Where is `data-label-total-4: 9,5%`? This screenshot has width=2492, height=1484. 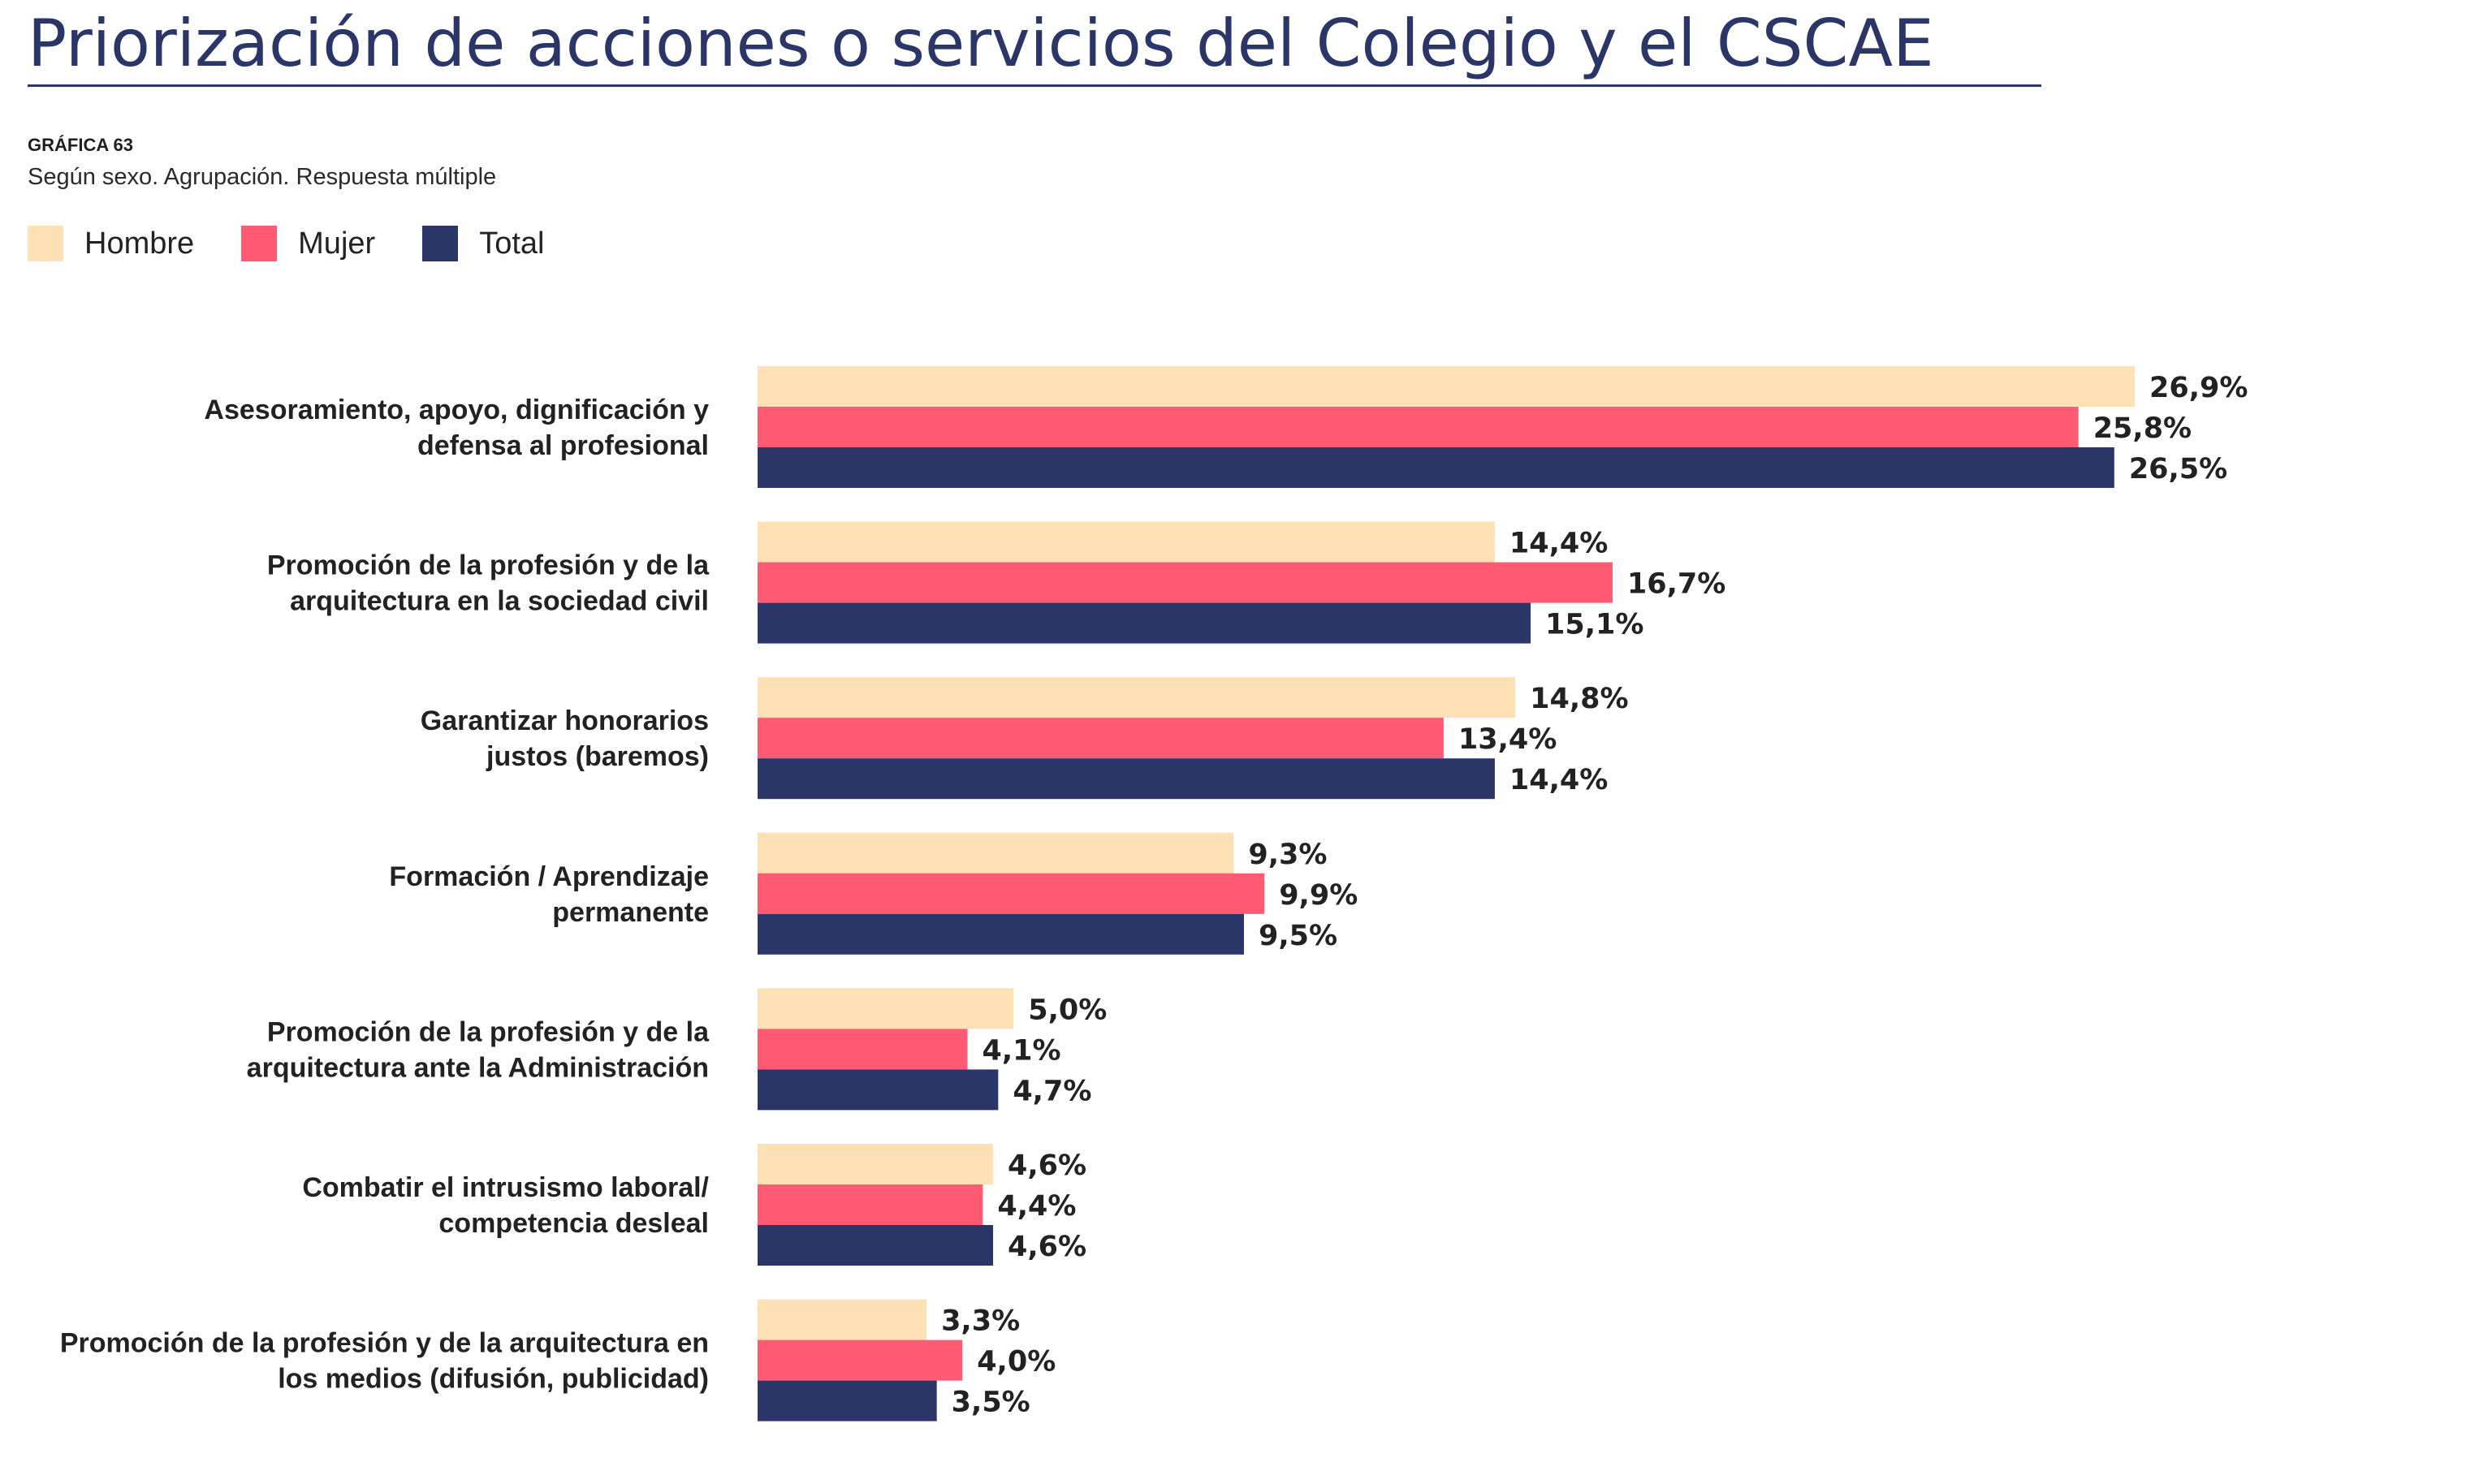 data-label-total-4: 9,5% is located at coordinates (1298, 936).